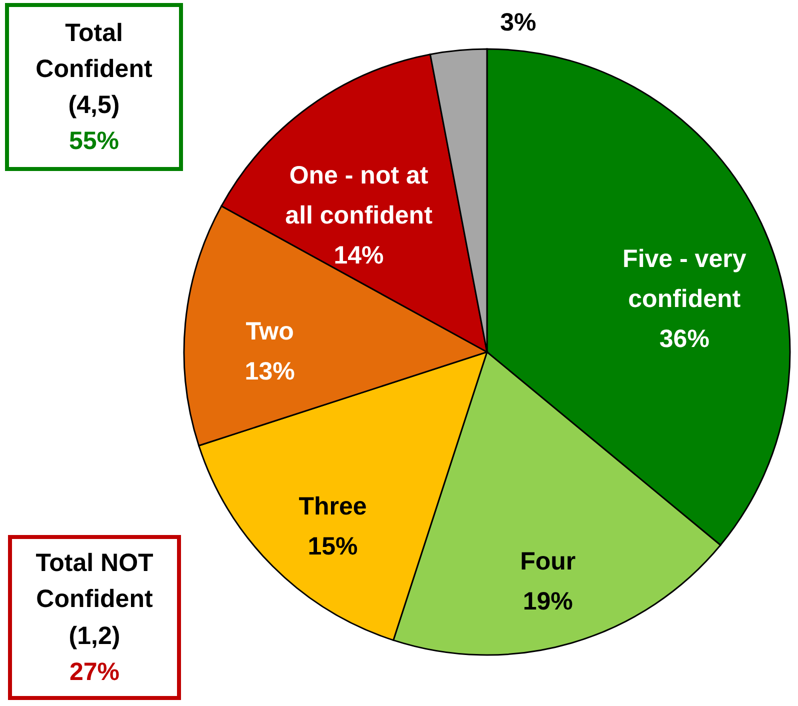 The height and width of the screenshot is (706, 798). I want to click on slice-label: Two, so click(270, 331).